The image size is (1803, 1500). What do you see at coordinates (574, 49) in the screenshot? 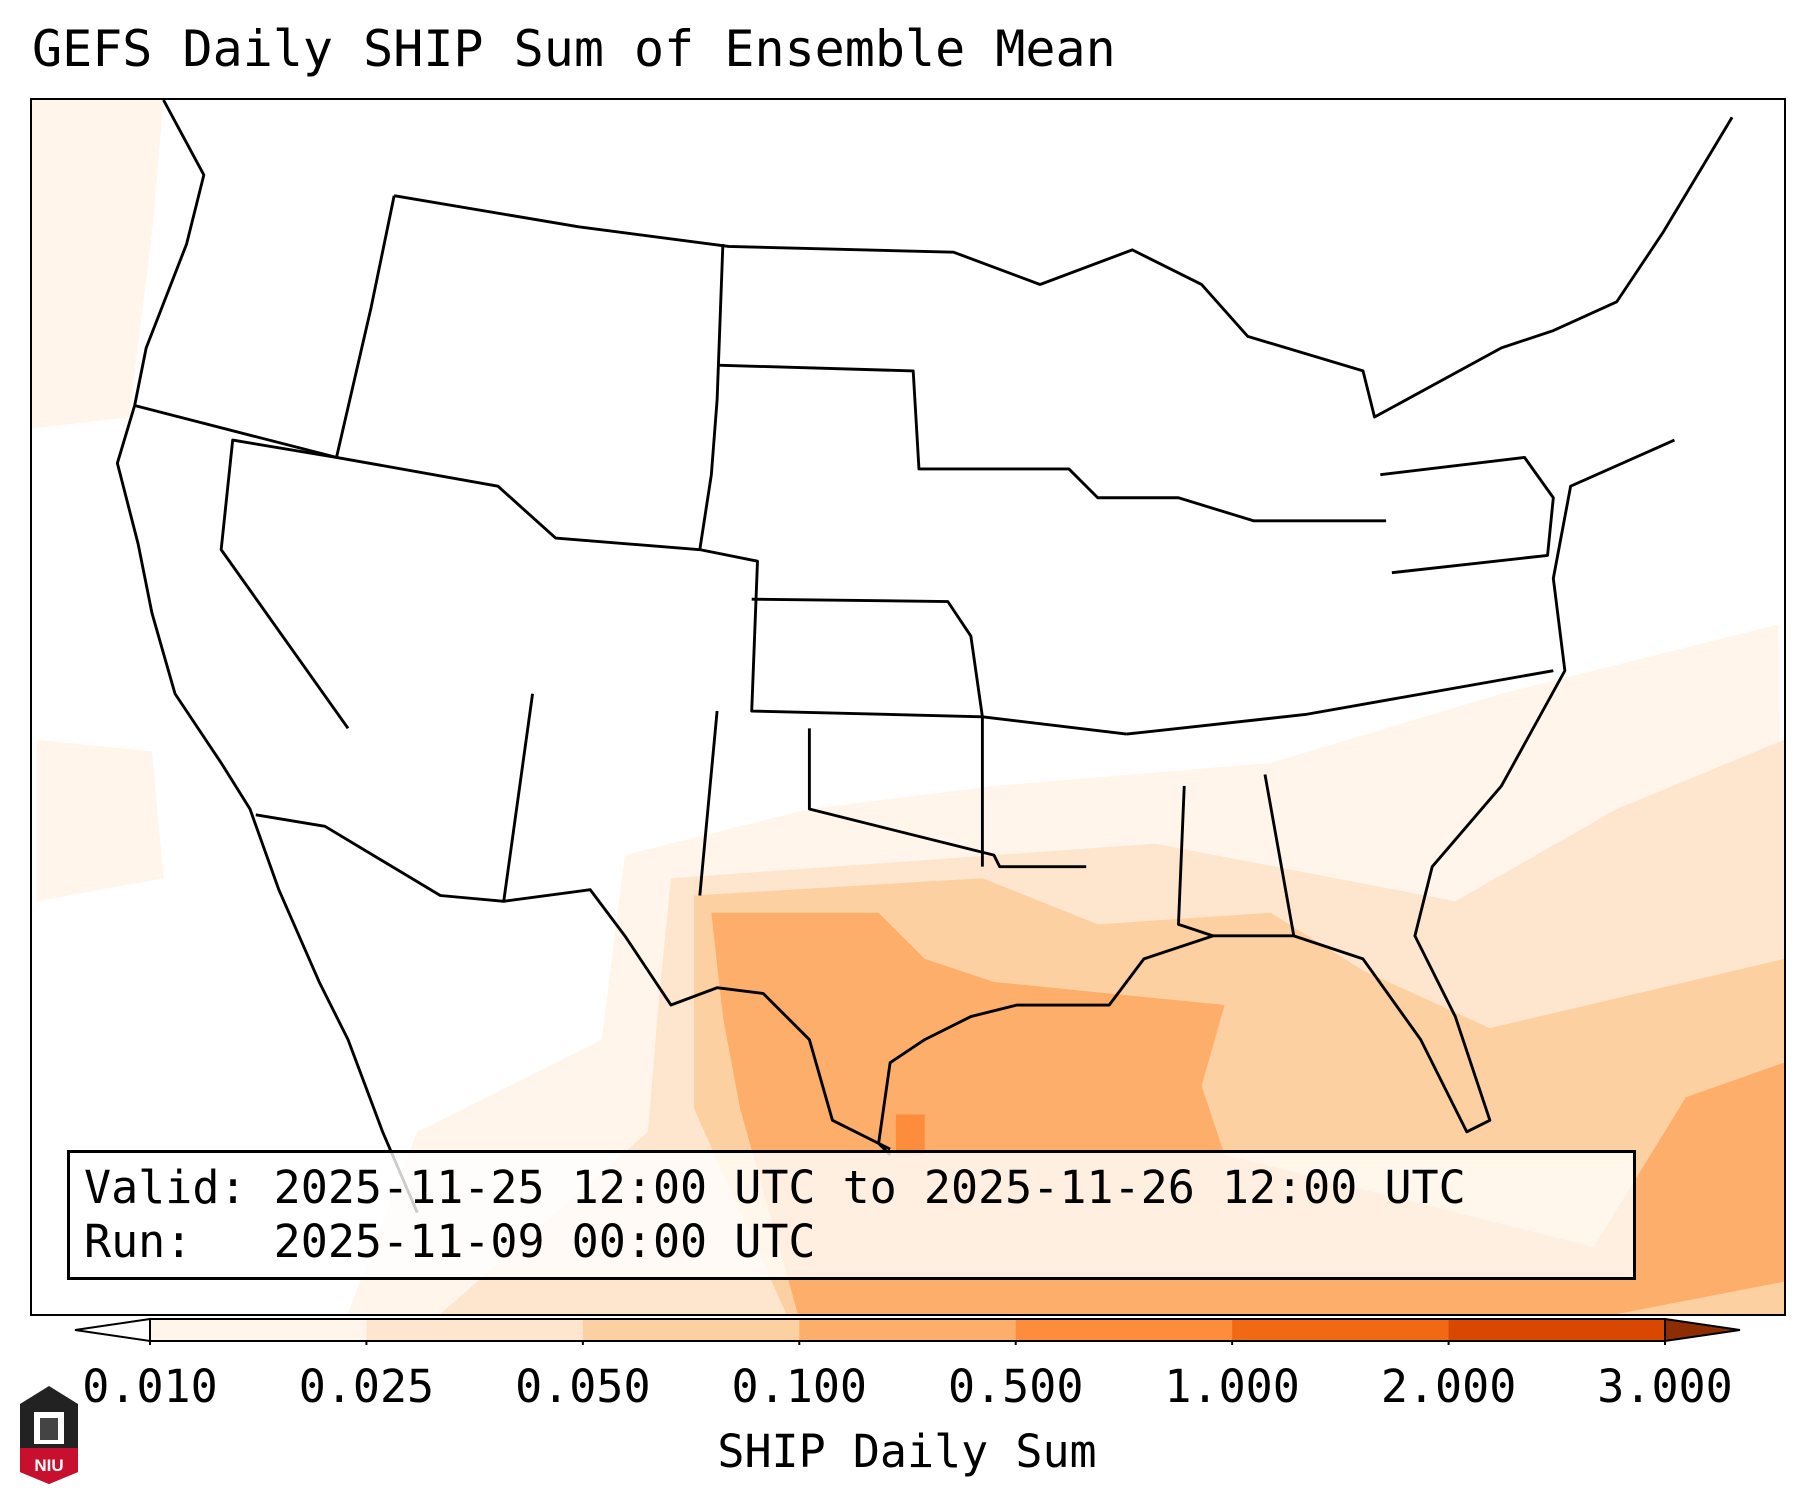
I see `chart-title: GEFS Daily SHIP Sum of Ensemble Mean` at bounding box center [574, 49].